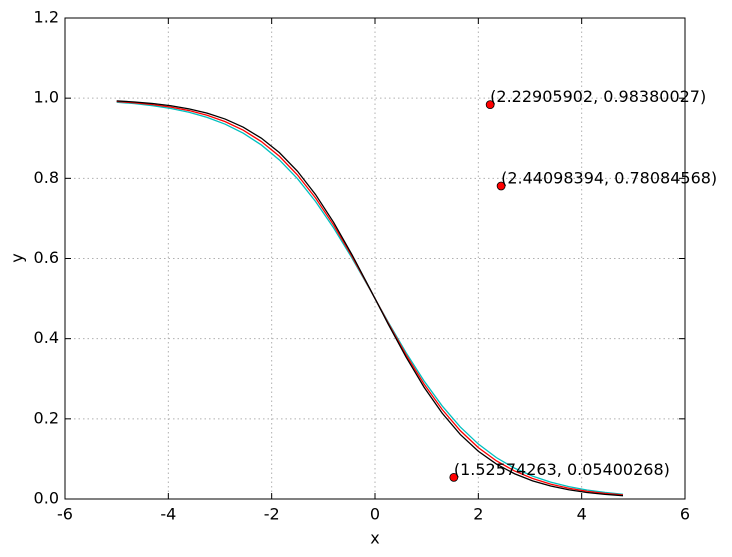 The width and height of the screenshot is (732, 557). Describe the element at coordinates (374, 538) in the screenshot. I see `x-axis-label: x` at that location.